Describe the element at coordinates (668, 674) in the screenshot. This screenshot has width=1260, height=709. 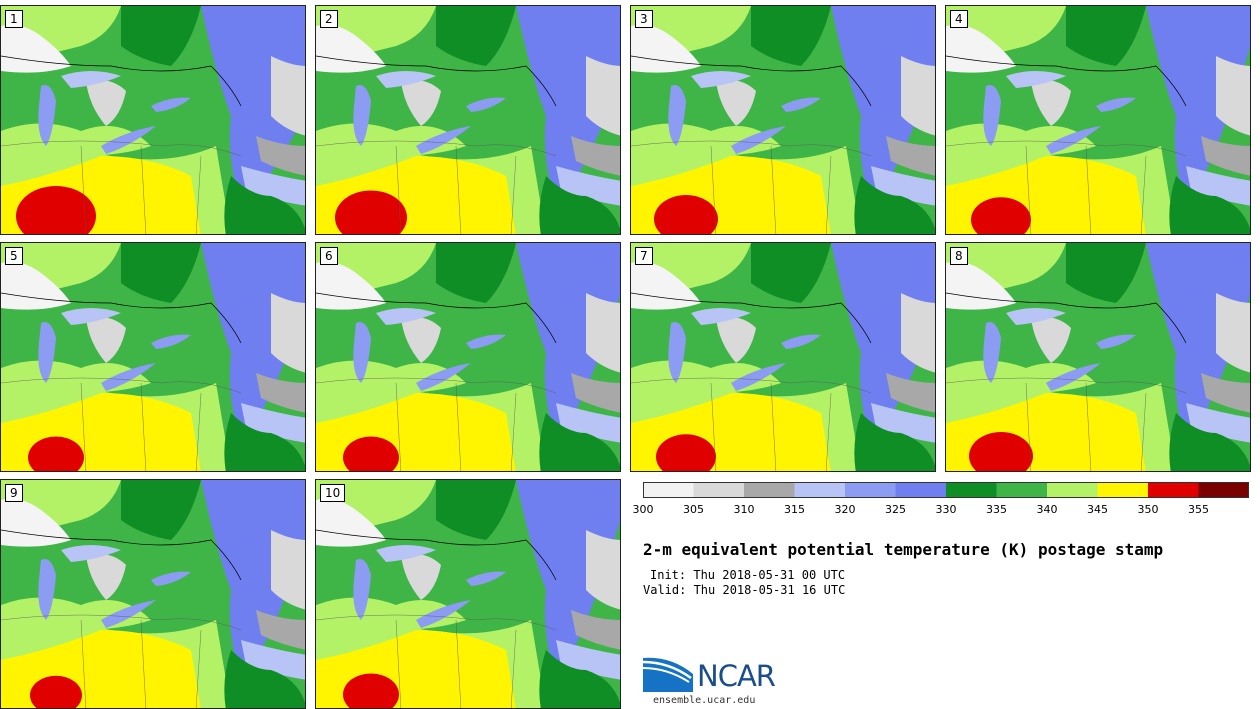
I see `ncar-logo-icon` at that location.